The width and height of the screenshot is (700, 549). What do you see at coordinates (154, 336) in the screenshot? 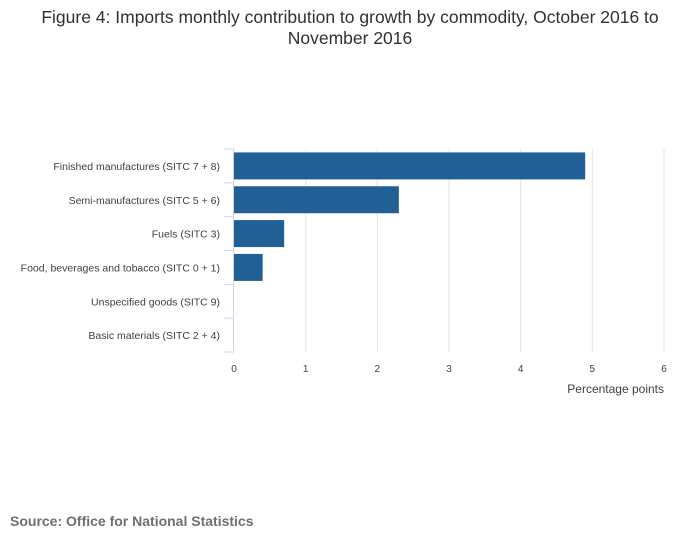
I see `category-label: Basic materials (SITC 2 + 4)` at bounding box center [154, 336].